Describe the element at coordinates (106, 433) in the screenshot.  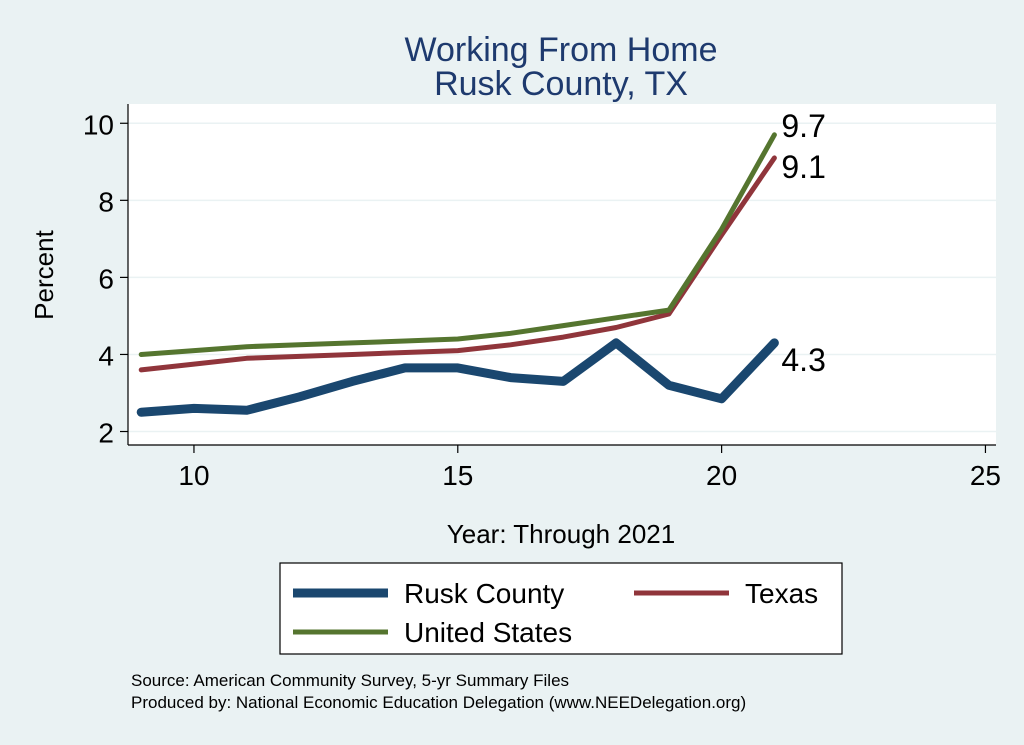
I see `y-tick-label-2: 2` at that location.